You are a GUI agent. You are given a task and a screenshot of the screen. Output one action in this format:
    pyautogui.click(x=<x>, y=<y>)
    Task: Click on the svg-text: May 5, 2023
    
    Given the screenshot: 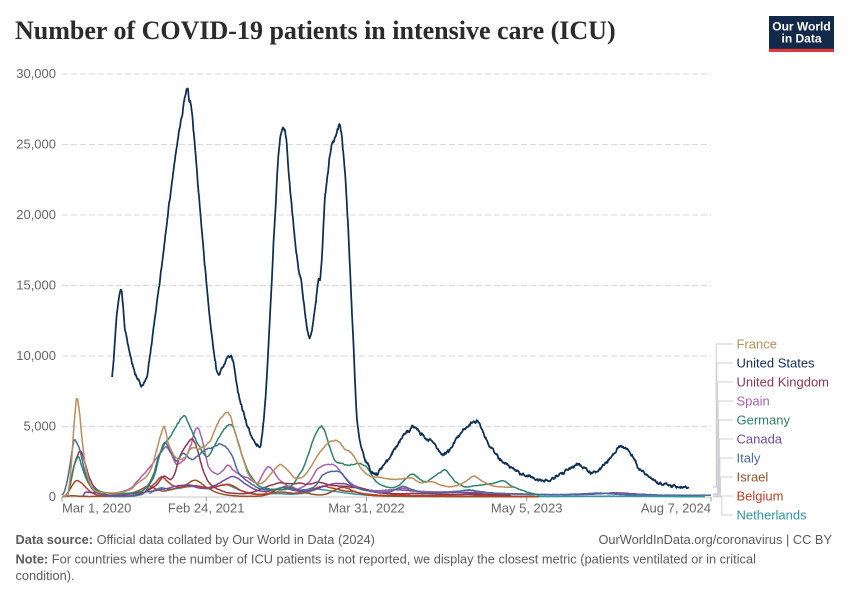 What is the action you would take?
    pyautogui.click(x=527, y=508)
    